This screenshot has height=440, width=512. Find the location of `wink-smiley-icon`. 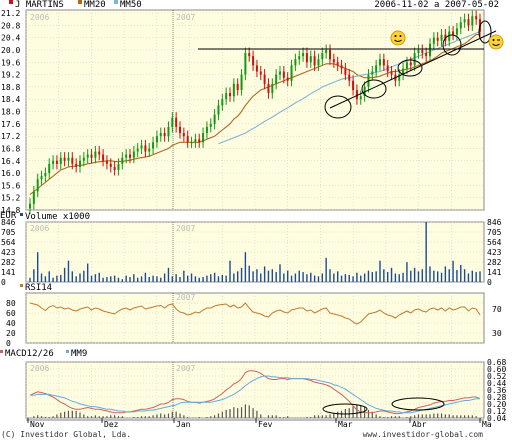

wink-smiley-icon is located at coordinates (496, 42).